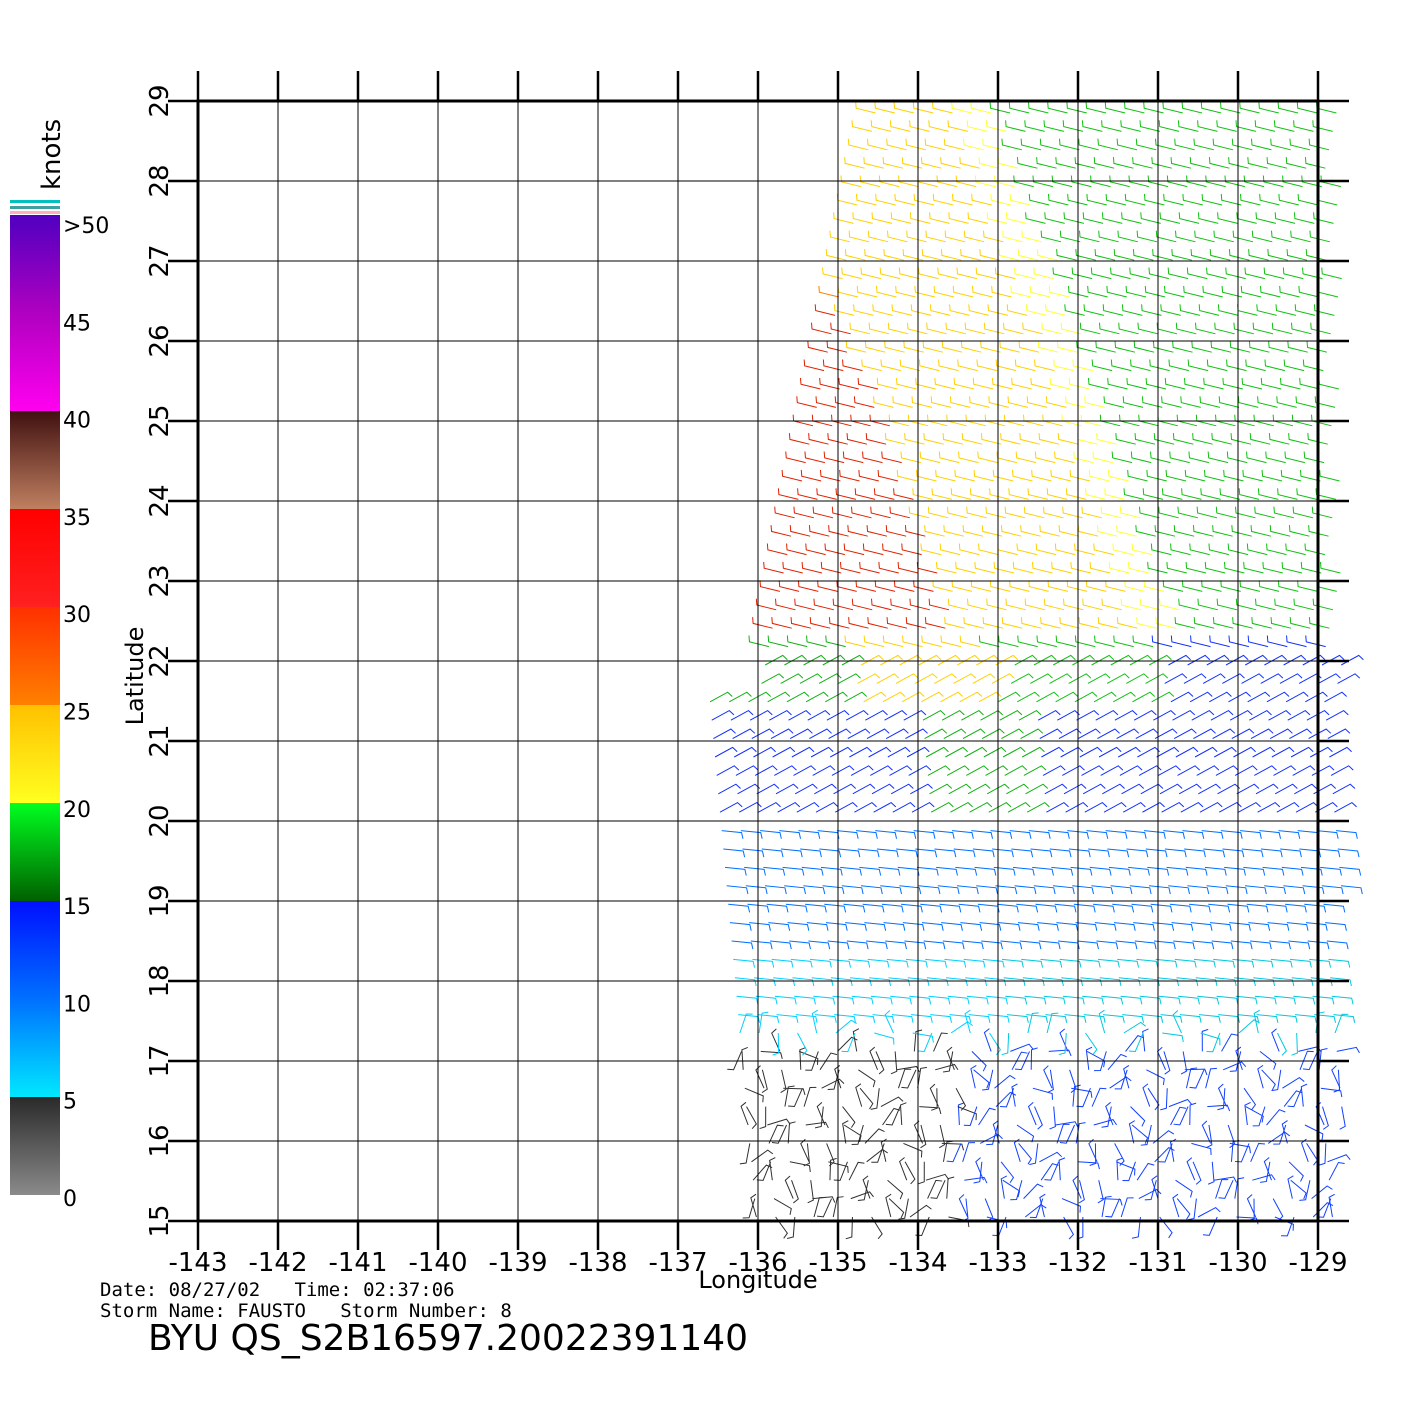 The image size is (1420, 1404). What do you see at coordinates (160, 260) in the screenshot?
I see `y-tick-label: 27` at bounding box center [160, 260].